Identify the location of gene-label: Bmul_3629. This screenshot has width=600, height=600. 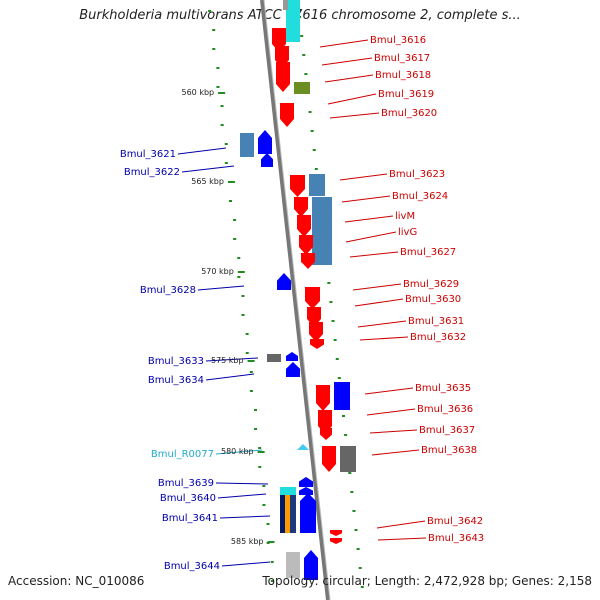
(431, 284).